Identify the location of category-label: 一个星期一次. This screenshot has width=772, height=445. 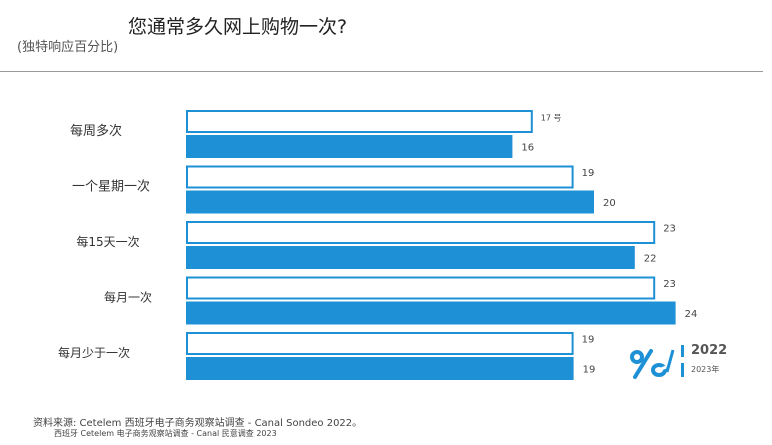
(111, 187).